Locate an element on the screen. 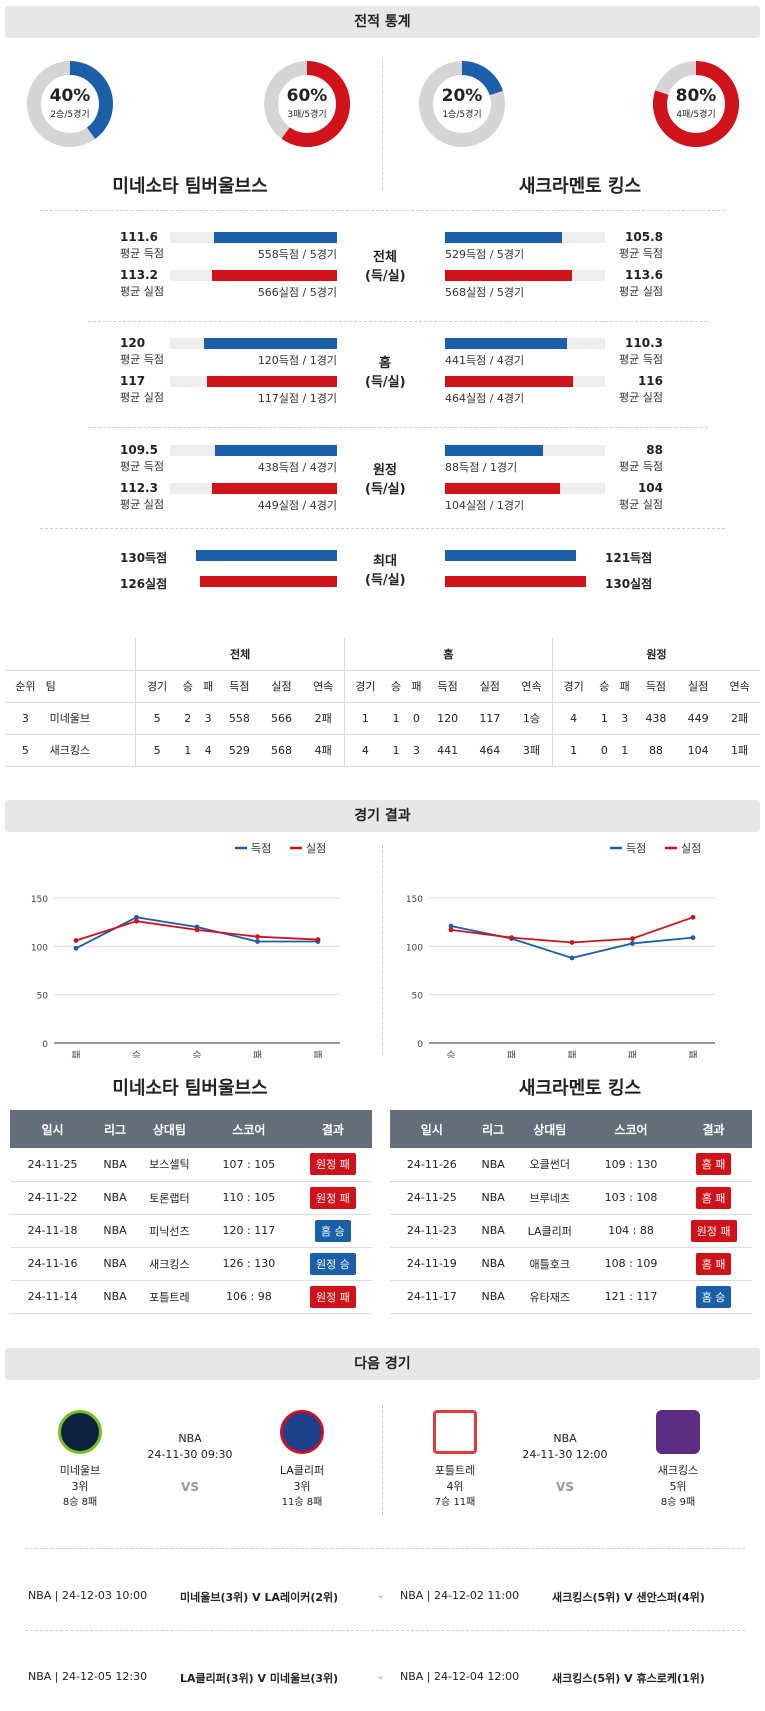  donut-sub: 3패/5경기 is located at coordinates (307, 115).